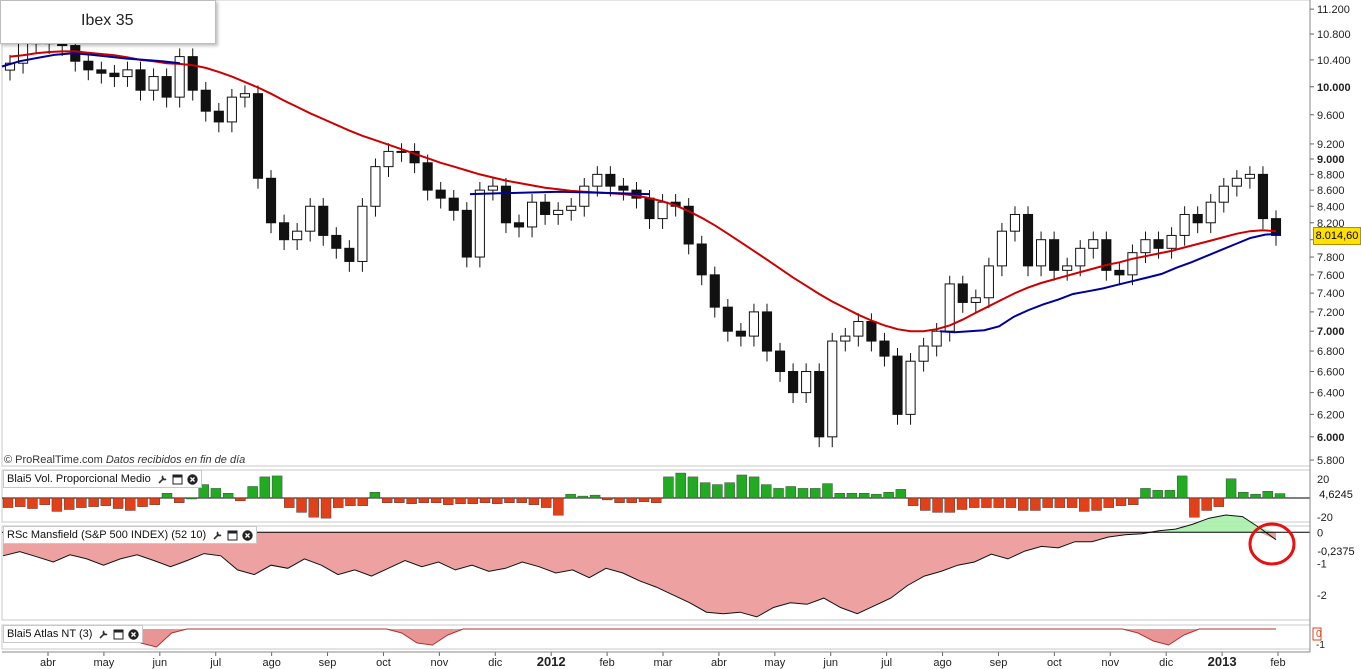 The width and height of the screenshot is (1361, 669). I want to click on ma-short-line-start, so click(91, 60).